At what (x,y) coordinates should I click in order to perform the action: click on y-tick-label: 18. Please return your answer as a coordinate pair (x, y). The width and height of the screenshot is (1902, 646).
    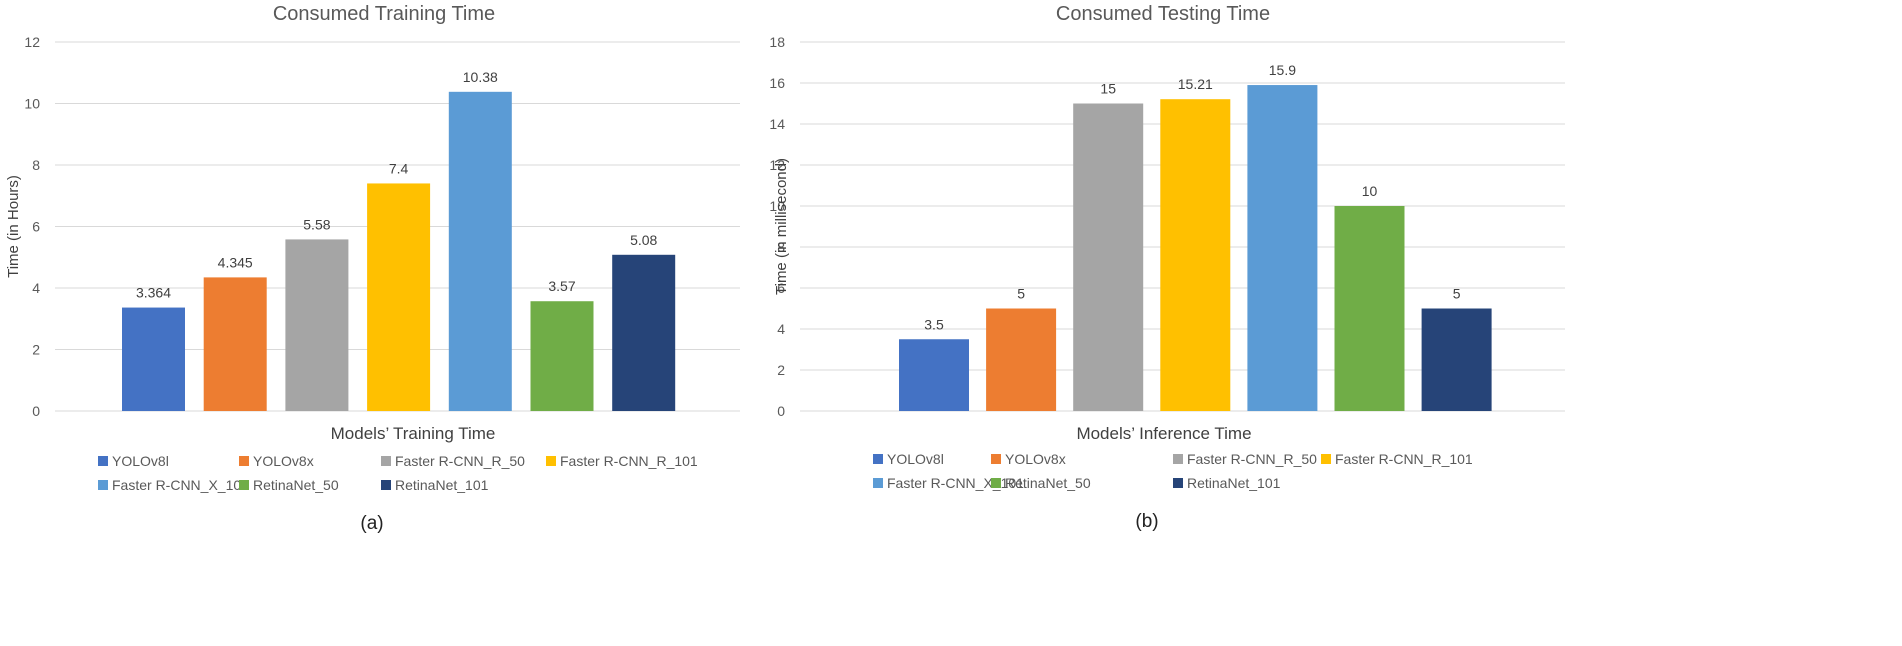
    Looking at the image, I should click on (777, 42).